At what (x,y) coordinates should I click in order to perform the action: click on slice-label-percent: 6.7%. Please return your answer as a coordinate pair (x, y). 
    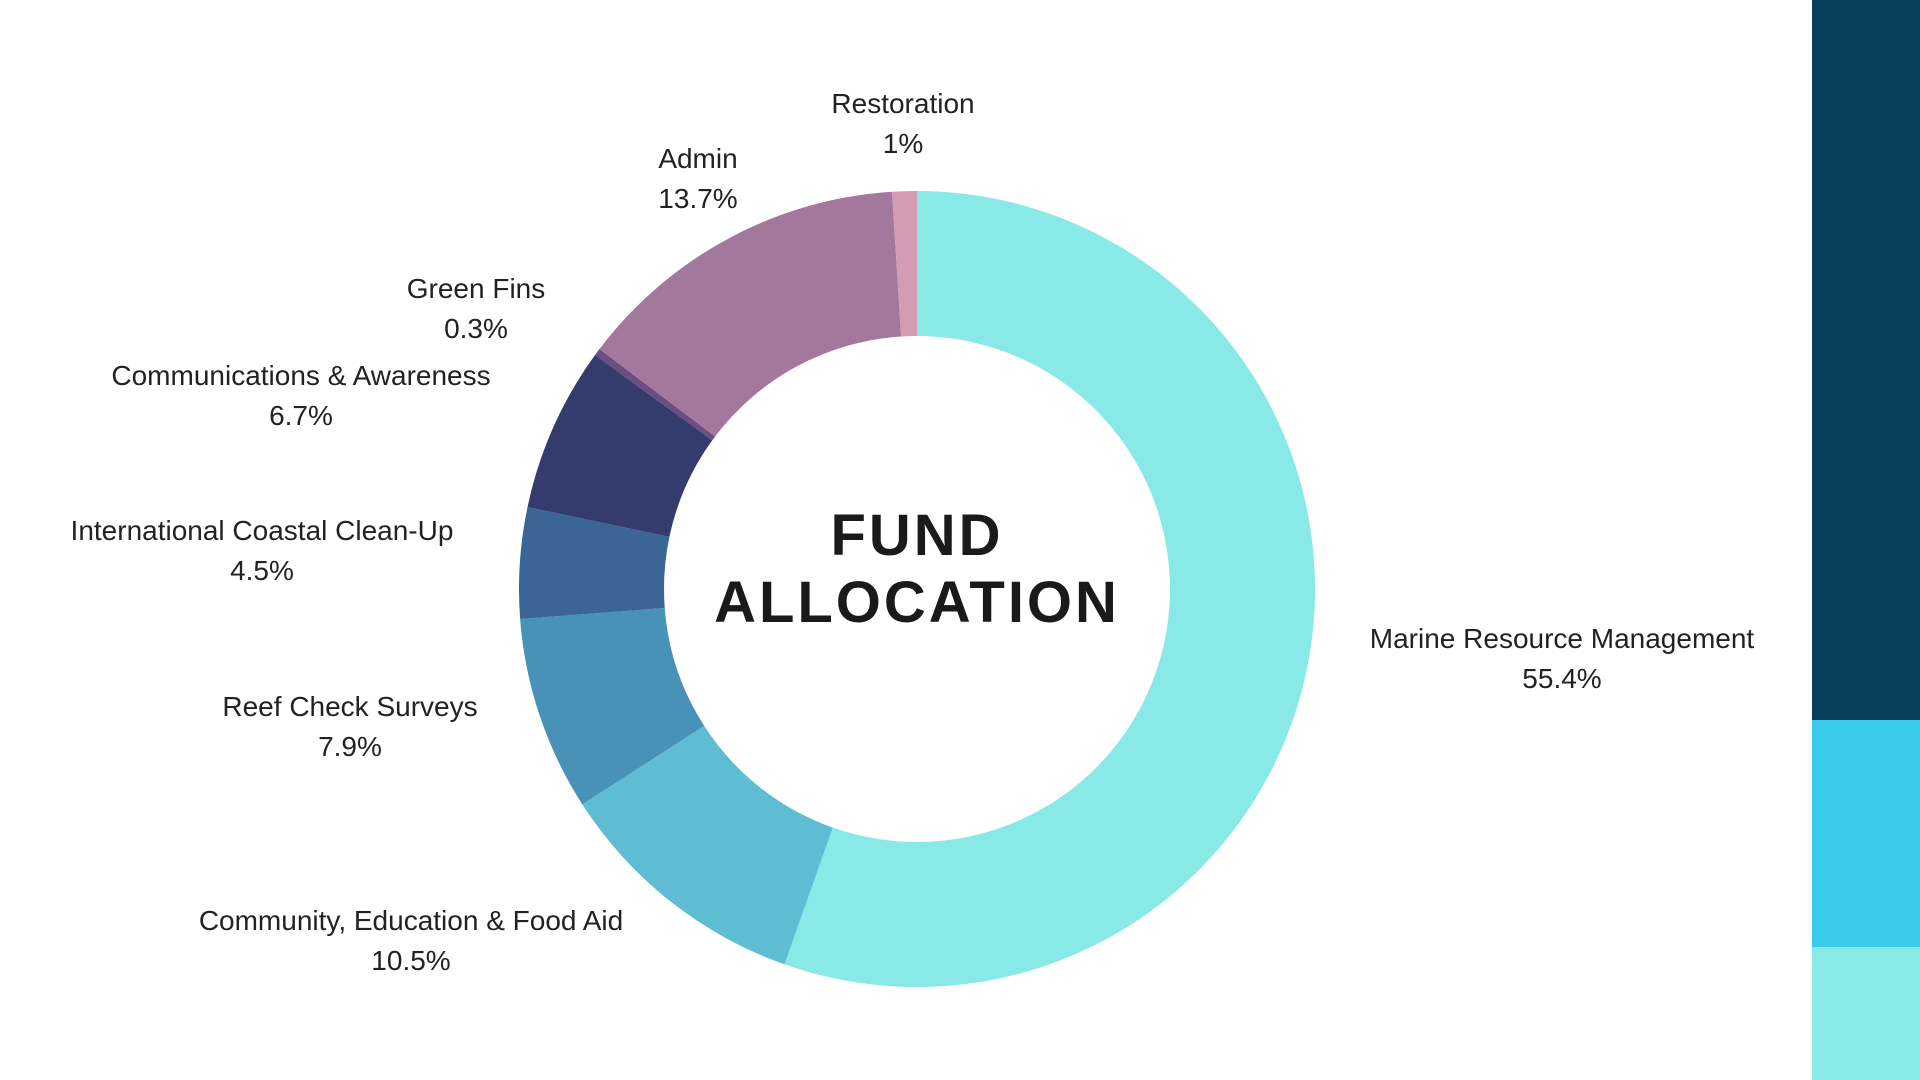
    Looking at the image, I should click on (301, 415).